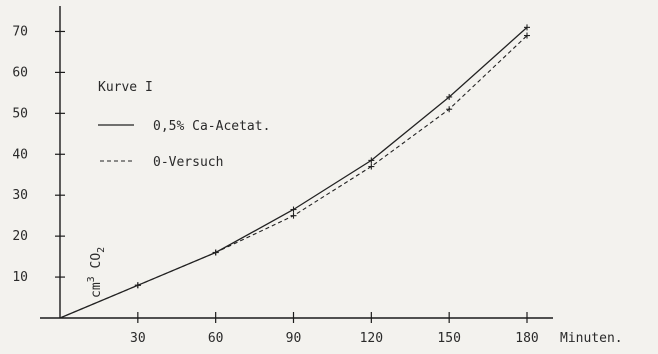 The height and width of the screenshot is (354, 658). I want to click on y-tick-label: 50, so click(20, 113).